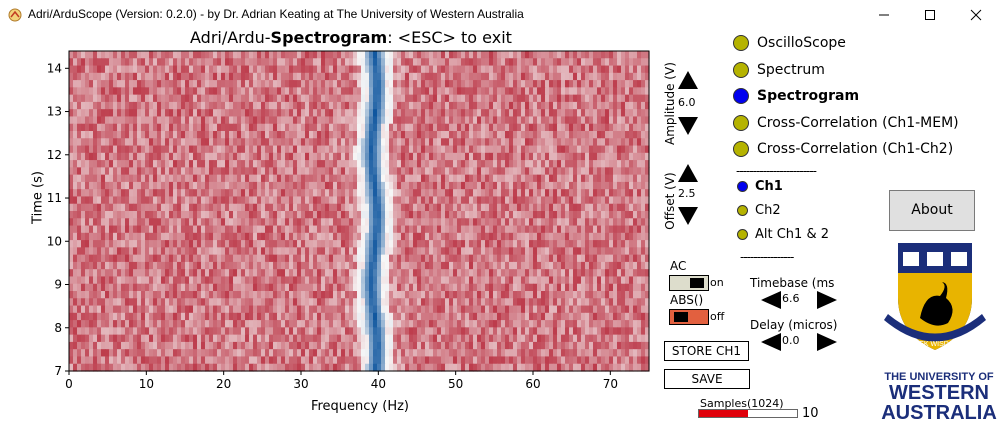  What do you see at coordinates (976, 15) in the screenshot?
I see `close-button` at bounding box center [976, 15].